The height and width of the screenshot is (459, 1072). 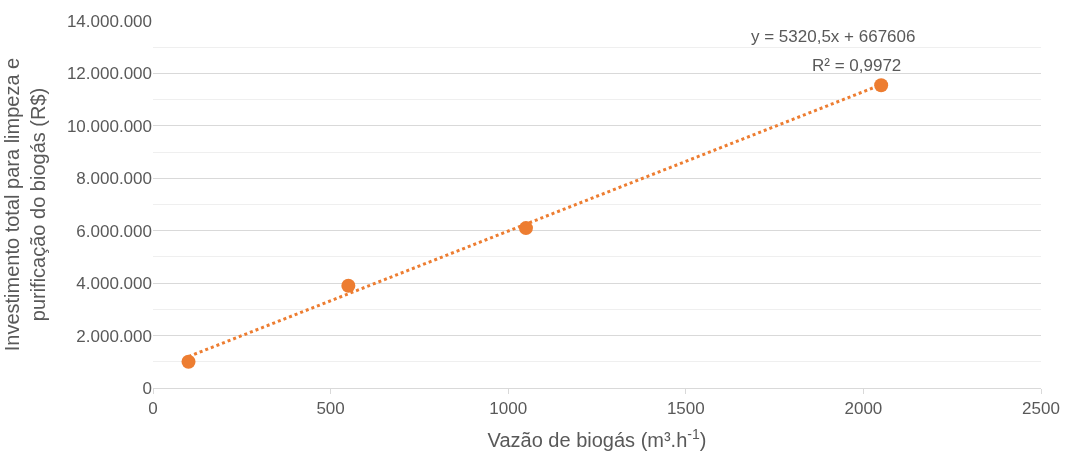 I want to click on x-tick-label: 1500, so click(x=685, y=409).